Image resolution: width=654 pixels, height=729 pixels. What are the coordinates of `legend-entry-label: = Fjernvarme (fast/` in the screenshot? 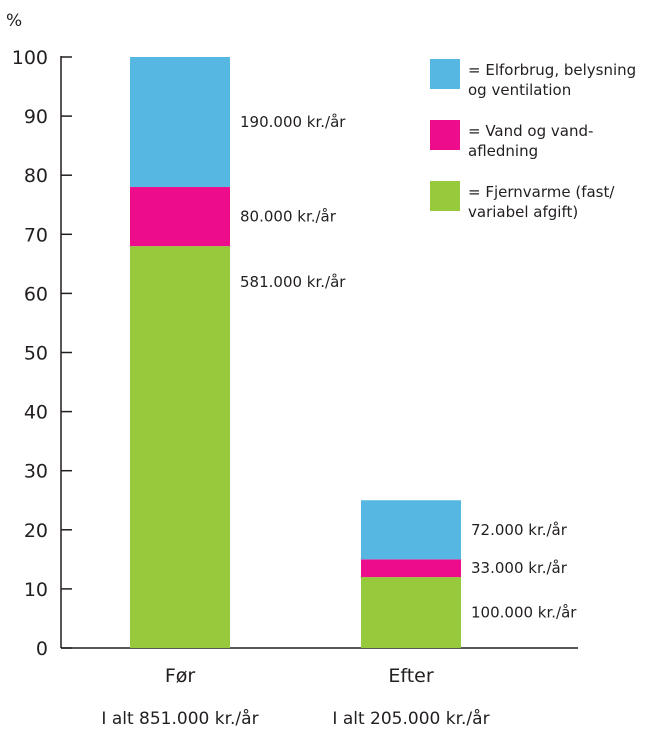 It's located at (541, 192).